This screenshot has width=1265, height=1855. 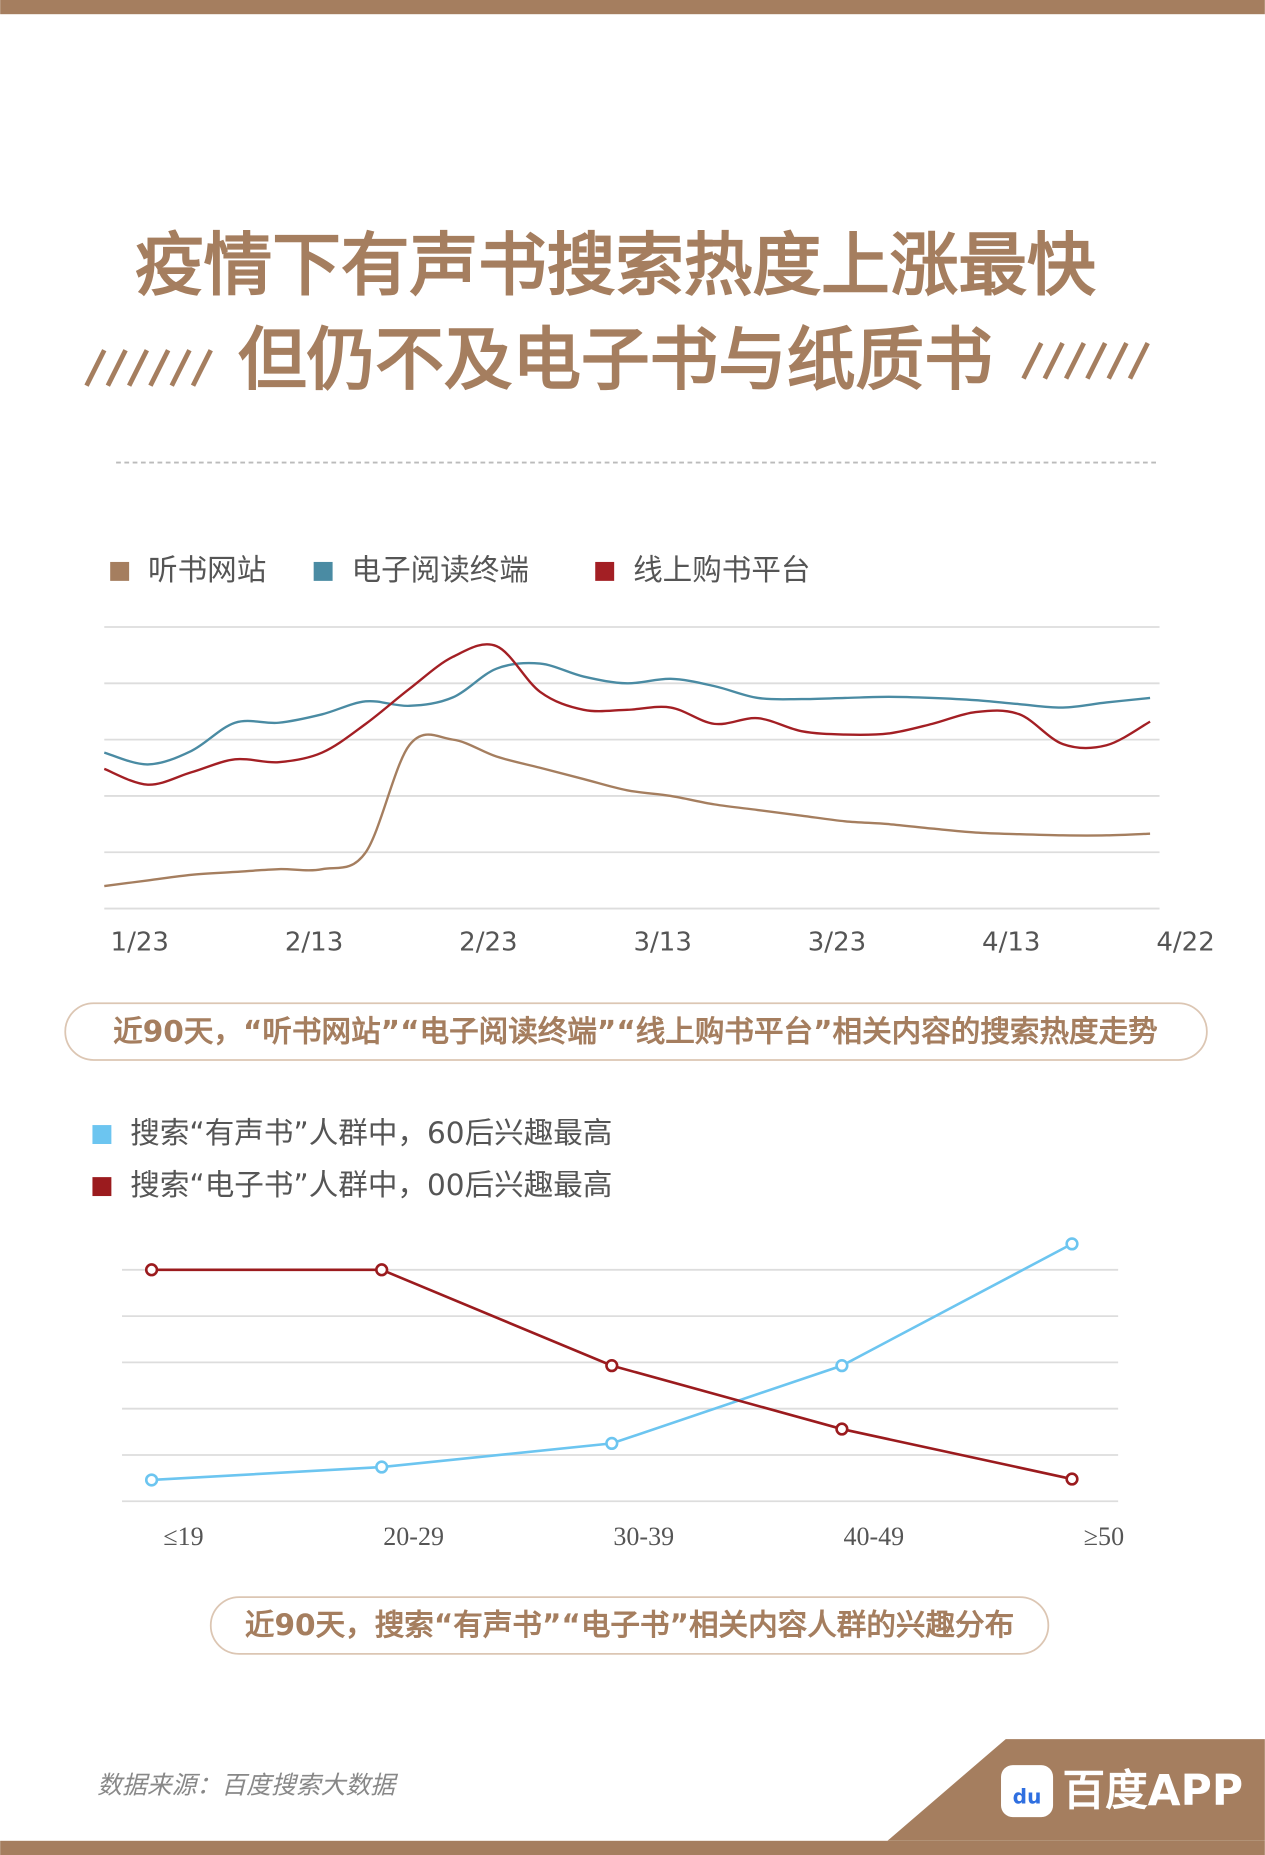 I want to click on legend-label: 听书网站, so click(x=207, y=570).